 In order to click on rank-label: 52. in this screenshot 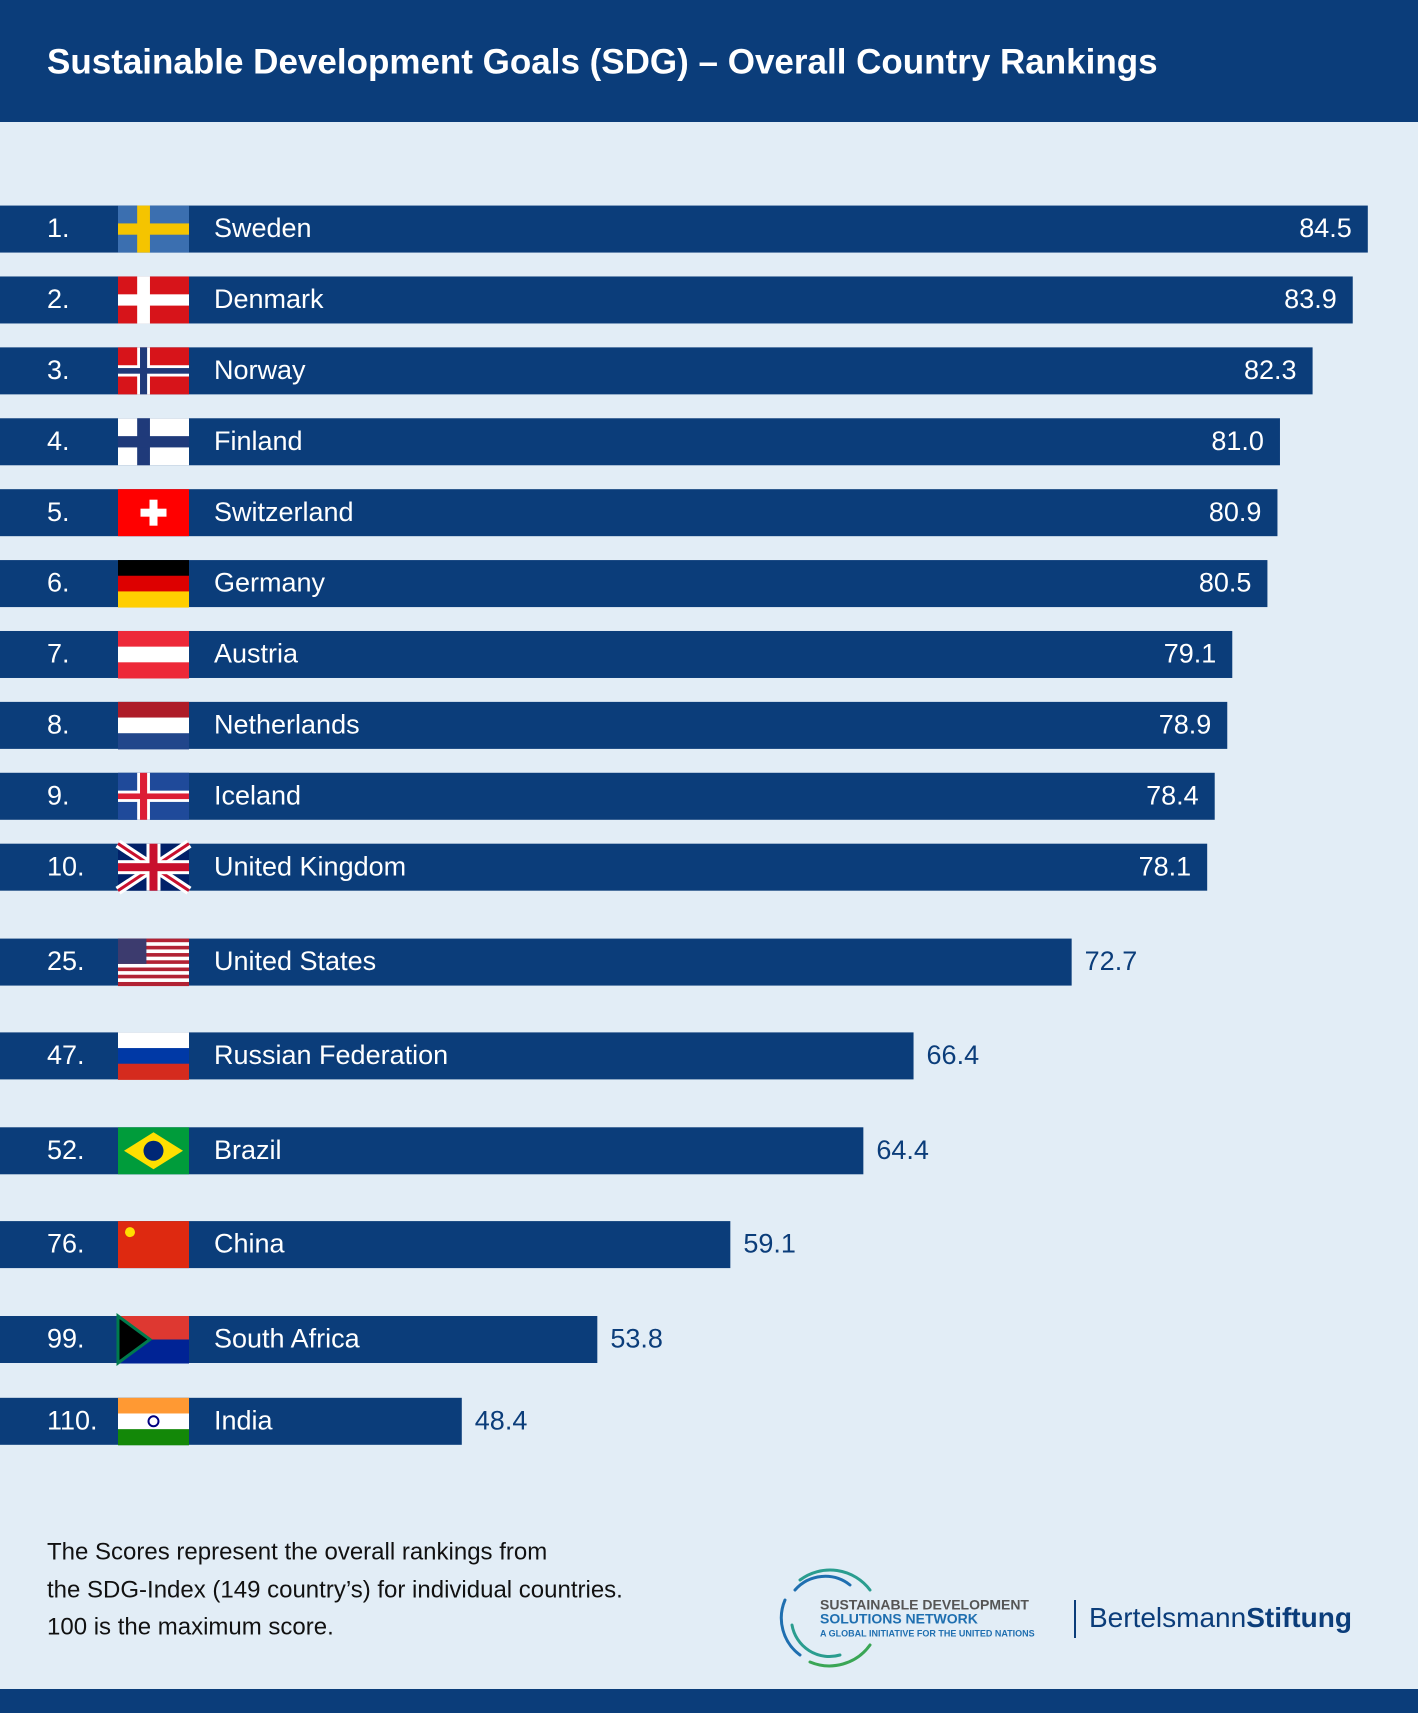, I will do `click(66, 1150)`.